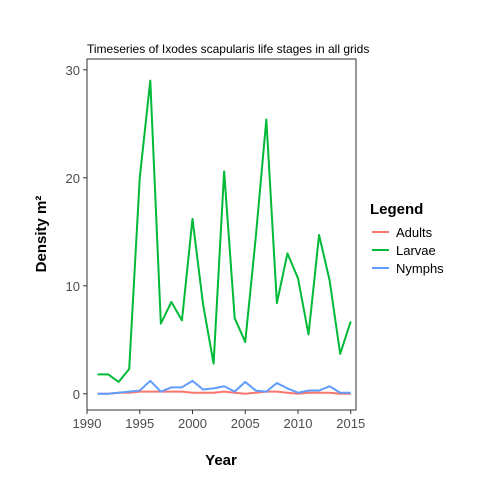  What do you see at coordinates (396, 209) in the screenshot?
I see `legend-title: Legend` at bounding box center [396, 209].